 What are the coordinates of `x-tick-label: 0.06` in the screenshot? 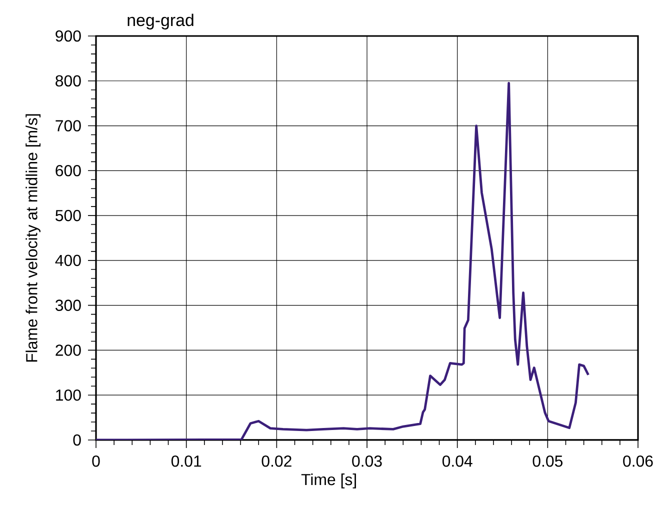 It's located at (638, 461).